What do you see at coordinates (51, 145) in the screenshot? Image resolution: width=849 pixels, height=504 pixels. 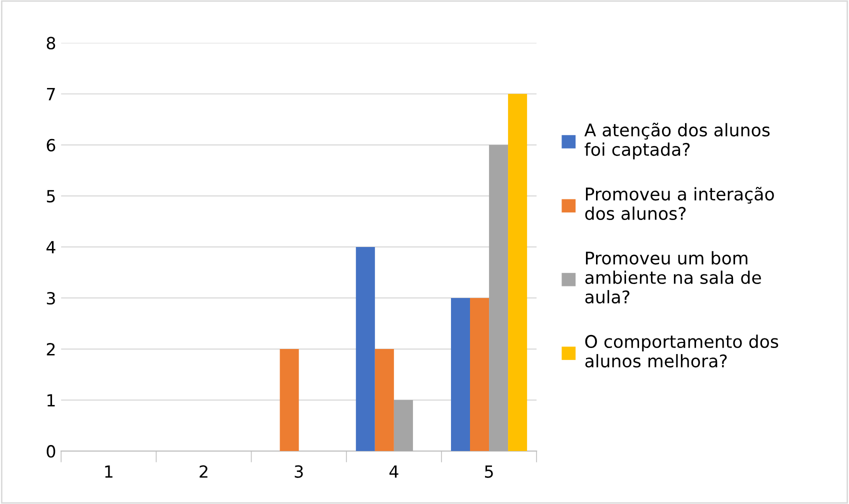 I see `y-tick-label: 6` at bounding box center [51, 145].